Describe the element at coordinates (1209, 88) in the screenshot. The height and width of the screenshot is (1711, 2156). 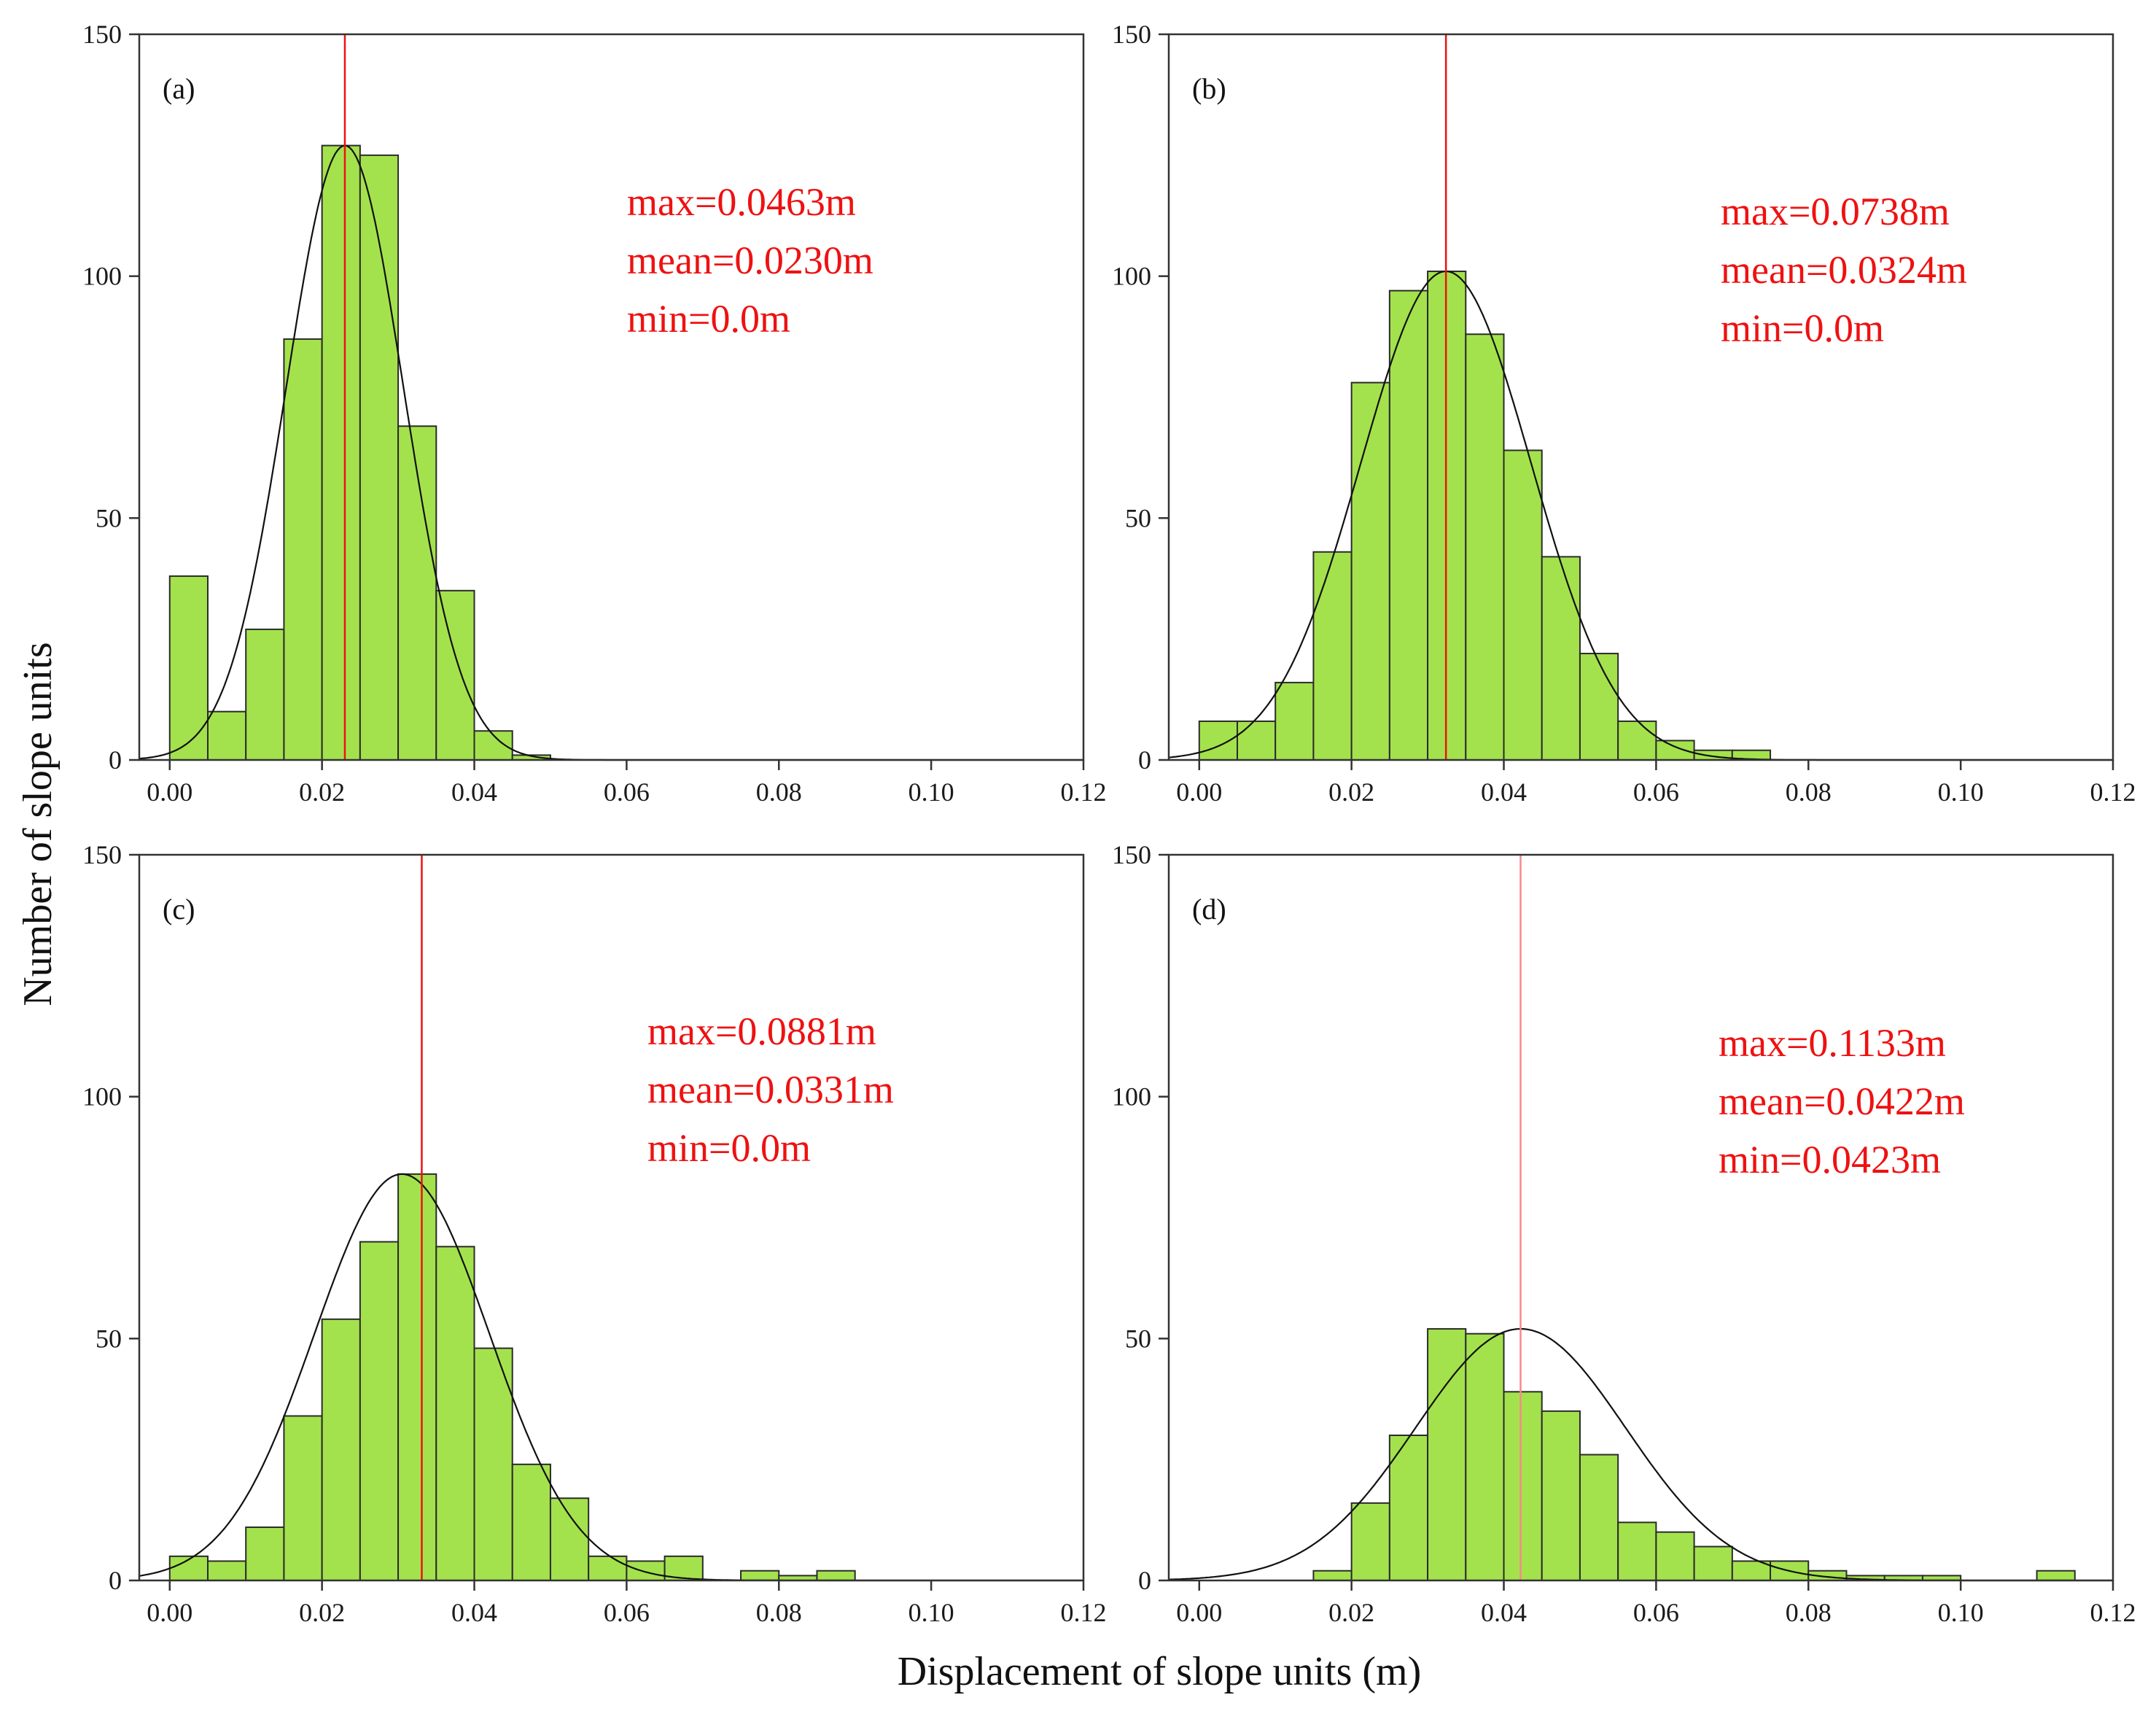
I see `panel-label: (b)` at that location.